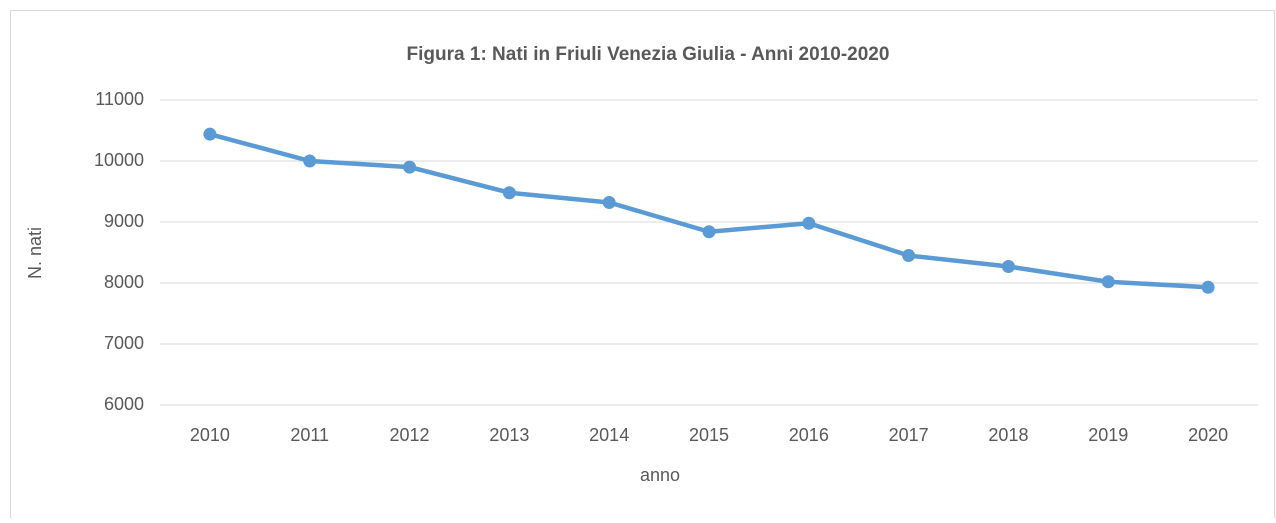  I want to click on y-tick-label: 11000, so click(119, 99).